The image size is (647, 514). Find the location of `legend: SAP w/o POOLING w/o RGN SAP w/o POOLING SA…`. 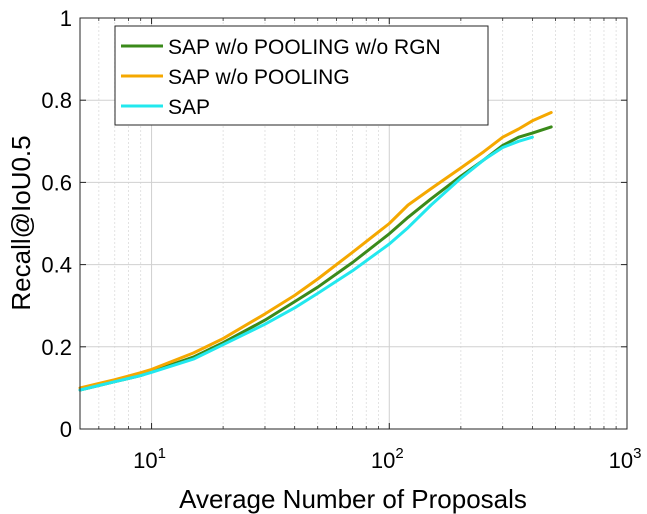

legend: SAP w/o POOLING w/o RGN SAP w/o POOLING SA… is located at coordinates (301, 75).